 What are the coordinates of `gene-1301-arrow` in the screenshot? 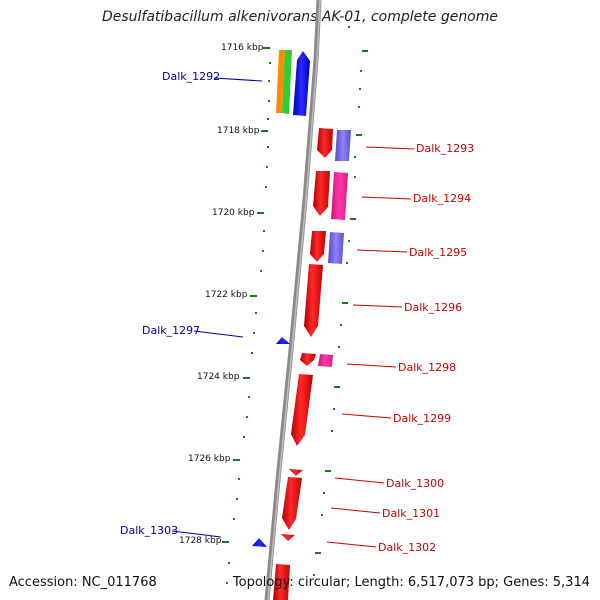 It's located at (292, 503).